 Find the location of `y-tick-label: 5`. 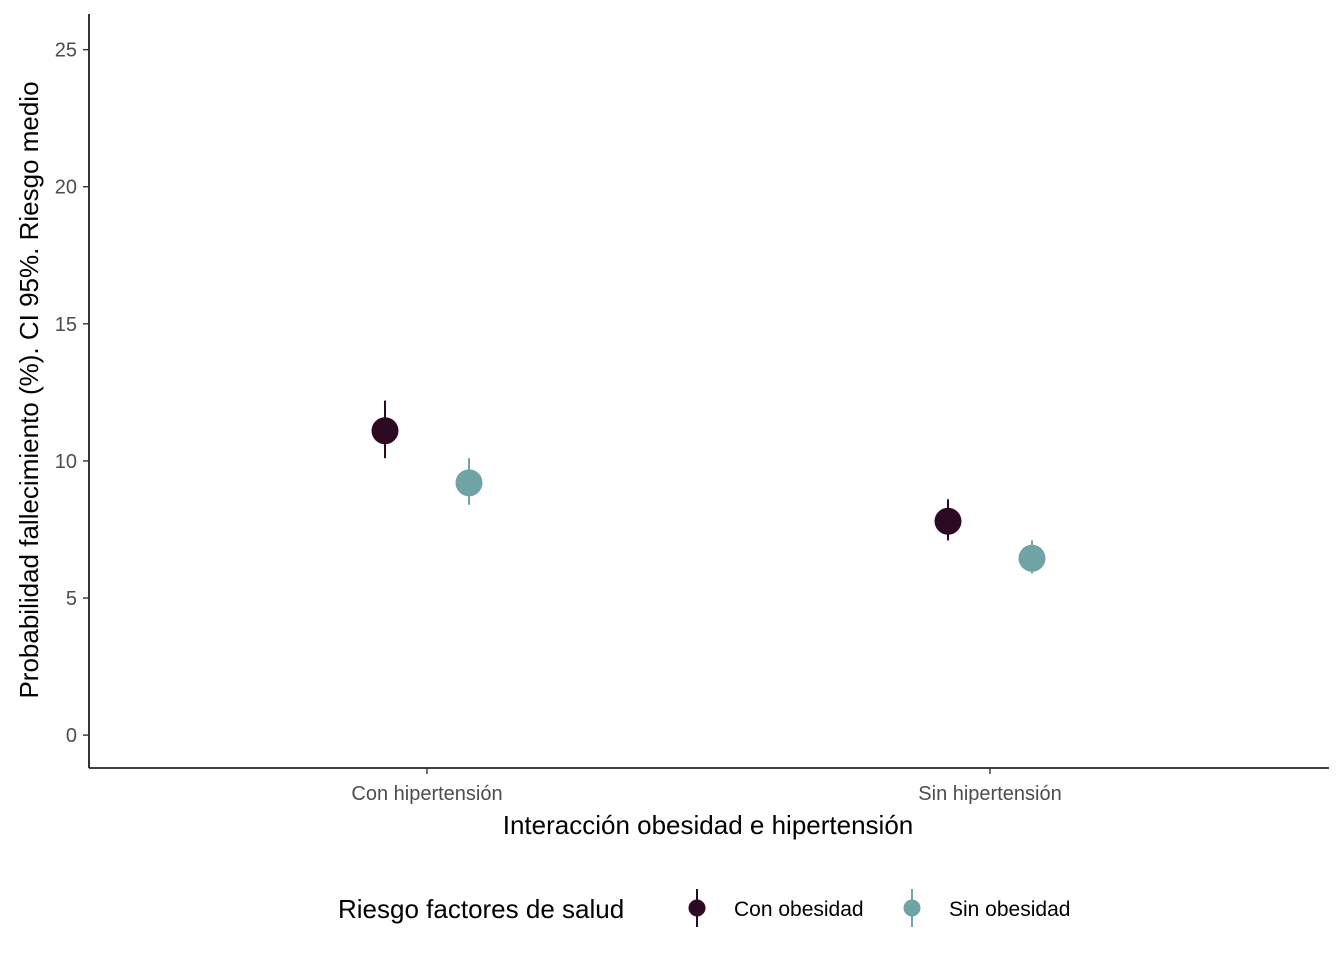

y-tick-label: 5 is located at coordinates (71, 599).